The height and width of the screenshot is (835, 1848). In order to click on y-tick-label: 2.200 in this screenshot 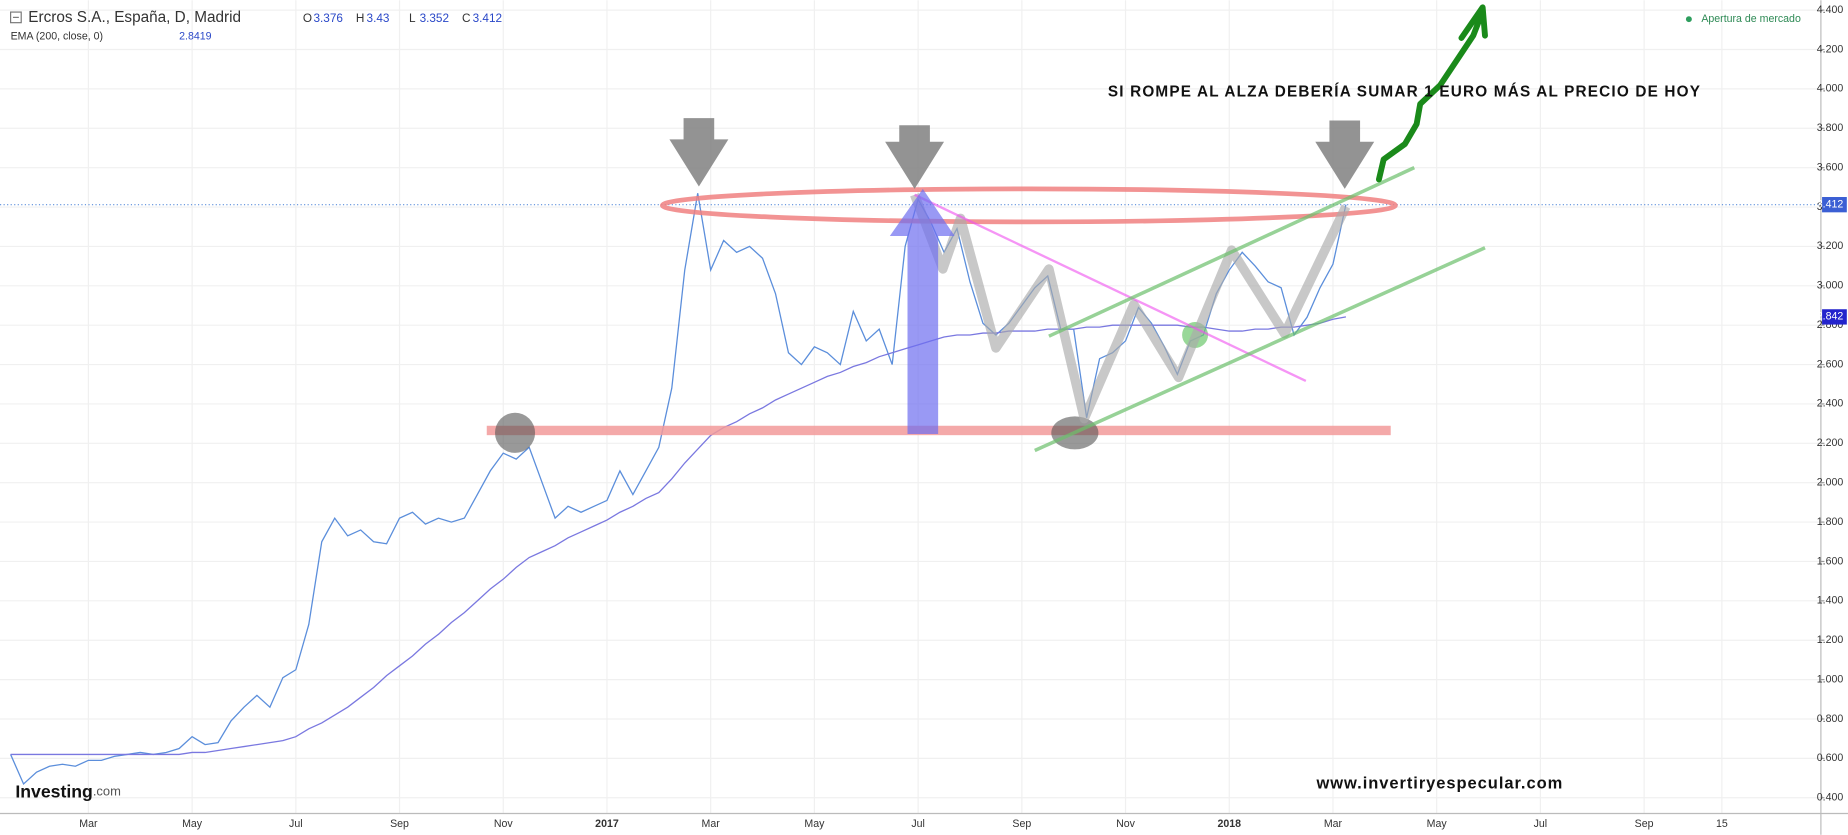, I will do `click(1830, 443)`.